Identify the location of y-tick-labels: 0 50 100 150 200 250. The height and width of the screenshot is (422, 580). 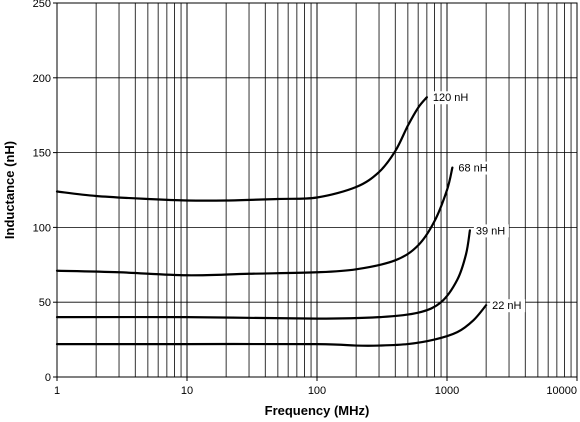
(45, 192).